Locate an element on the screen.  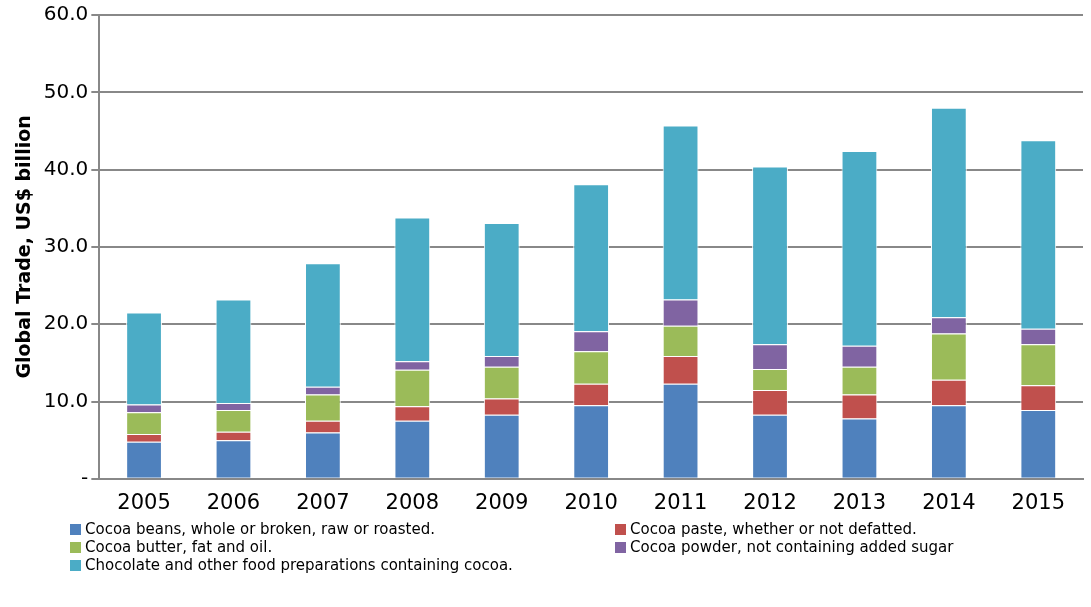
y-axis-title: Global Trade, US$ billion is located at coordinates (23, 247).